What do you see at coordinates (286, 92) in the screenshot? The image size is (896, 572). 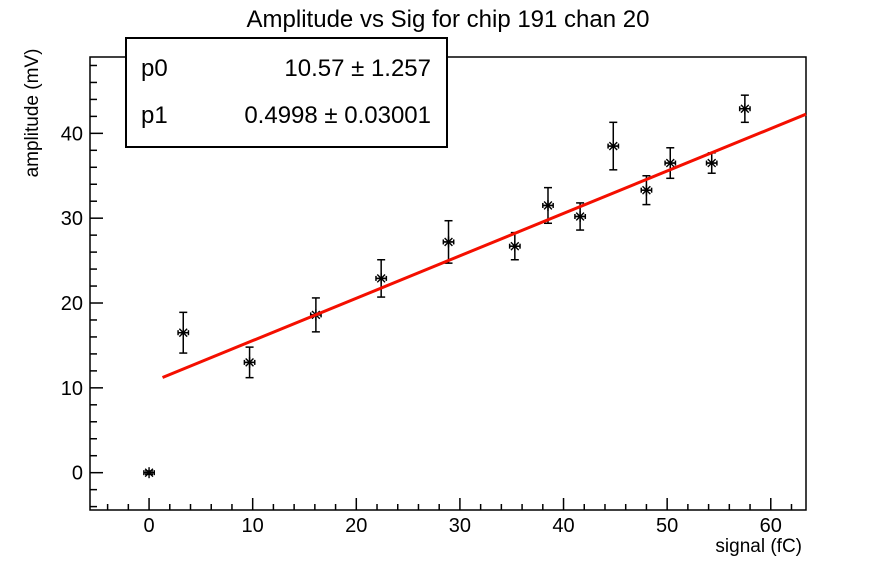 I see `fit-stats-box: p0 10.57 ± 1.257 p1 0.4998 ± 0.03001` at bounding box center [286, 92].